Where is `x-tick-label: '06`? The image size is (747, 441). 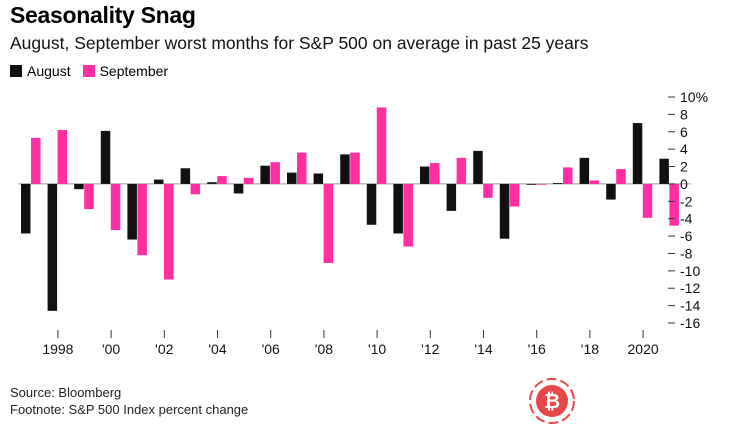 x-tick-label: '06 is located at coordinates (271, 349).